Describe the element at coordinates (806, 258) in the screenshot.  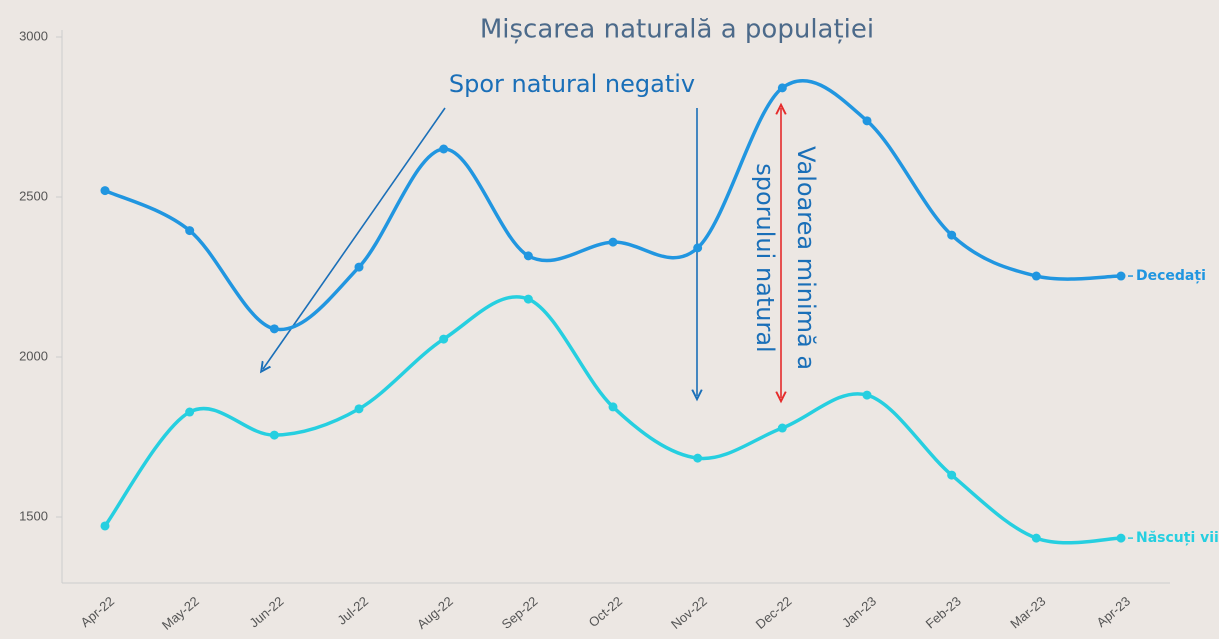
I see `annotation: Valoarea minimă a` at that location.